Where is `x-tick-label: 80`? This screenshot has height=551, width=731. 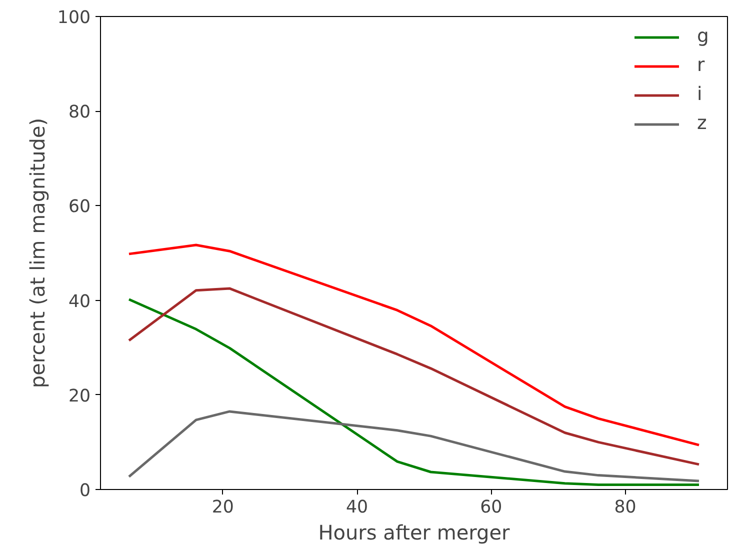
x-tick-label: 80 is located at coordinates (625, 508).